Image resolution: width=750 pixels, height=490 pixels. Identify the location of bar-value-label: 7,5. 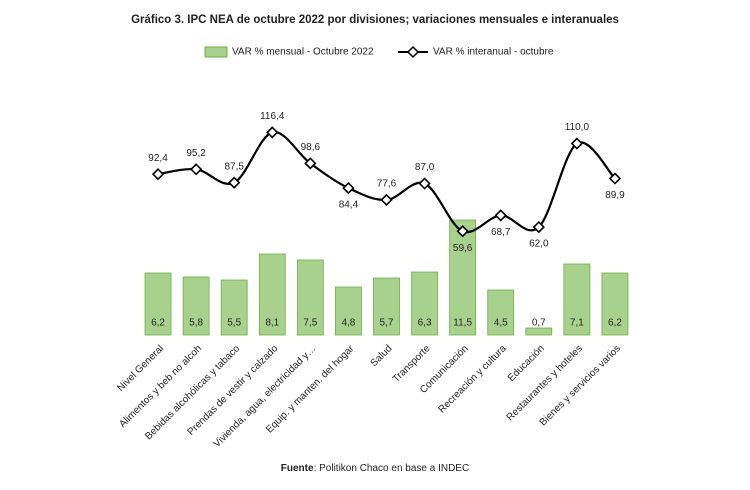
(310, 323).